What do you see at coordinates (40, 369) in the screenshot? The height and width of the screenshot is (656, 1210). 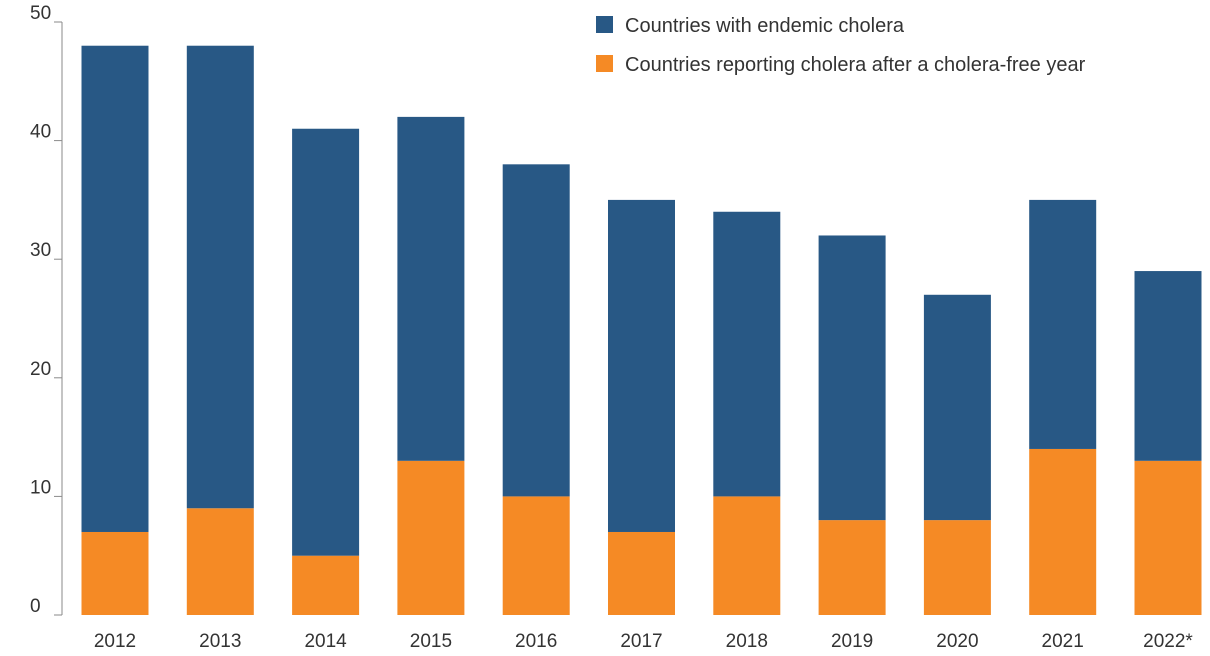 I see `y-tick-label: 20` at bounding box center [40, 369].